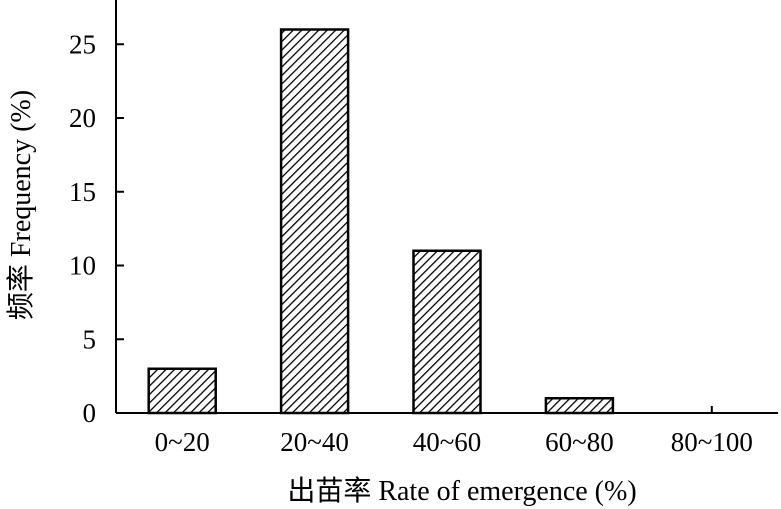 The image size is (781, 509). What do you see at coordinates (712, 442) in the screenshot?
I see `x-tick-label: 80~100` at bounding box center [712, 442].